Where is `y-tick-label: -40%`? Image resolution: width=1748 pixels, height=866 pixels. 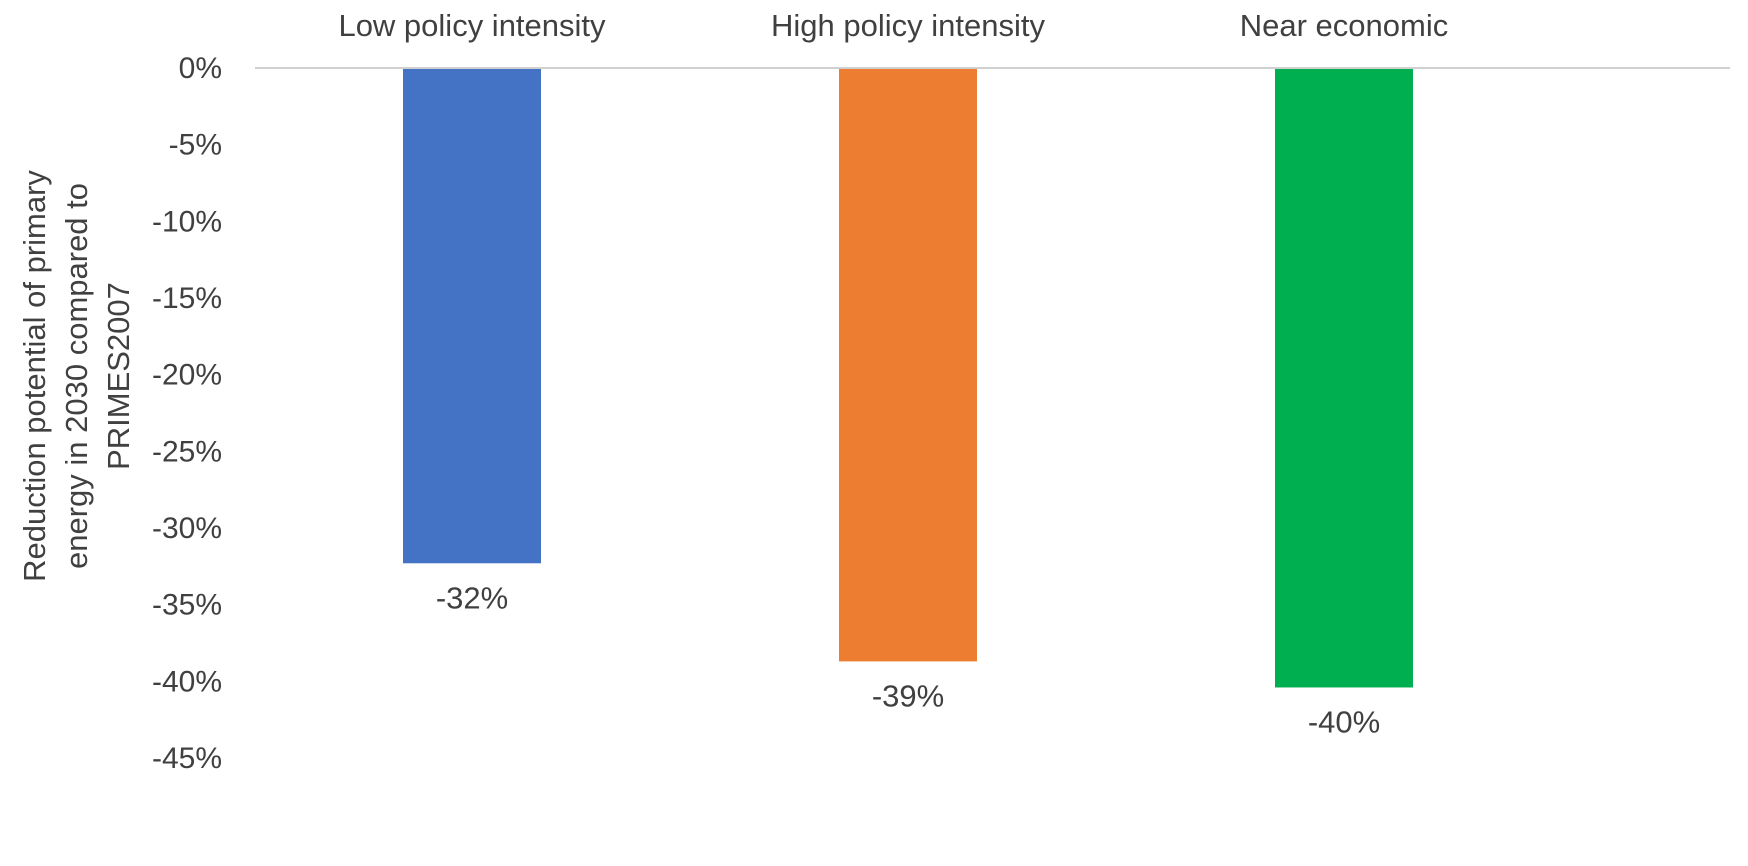 y-tick-label: -40% is located at coordinates (187, 681).